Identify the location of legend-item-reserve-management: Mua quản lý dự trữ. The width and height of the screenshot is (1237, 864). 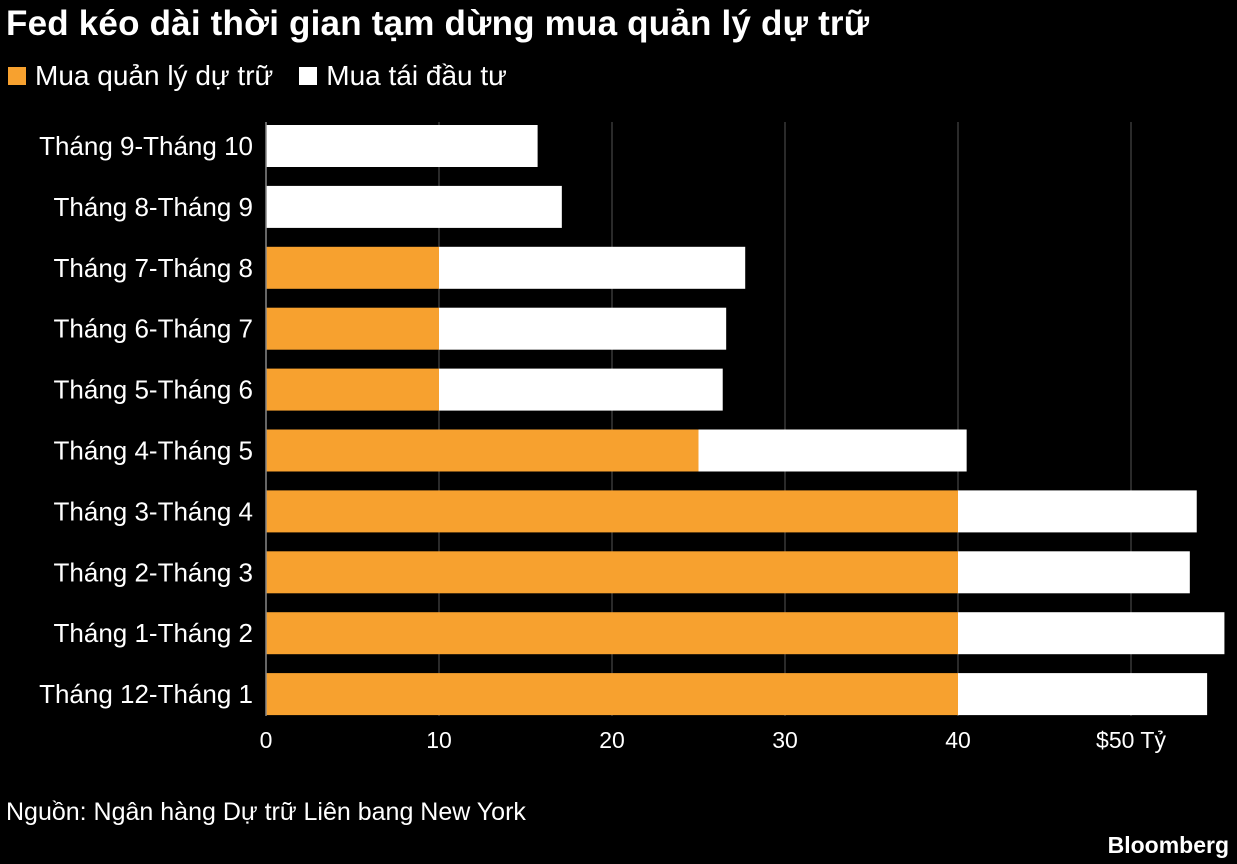
(140, 76).